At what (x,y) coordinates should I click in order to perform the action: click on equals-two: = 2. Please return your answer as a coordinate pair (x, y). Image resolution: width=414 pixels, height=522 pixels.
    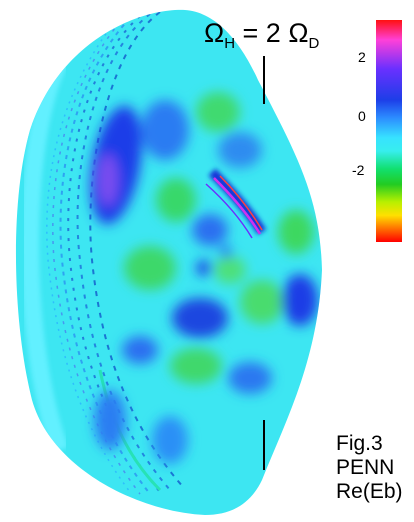
    Looking at the image, I should click on (262, 33).